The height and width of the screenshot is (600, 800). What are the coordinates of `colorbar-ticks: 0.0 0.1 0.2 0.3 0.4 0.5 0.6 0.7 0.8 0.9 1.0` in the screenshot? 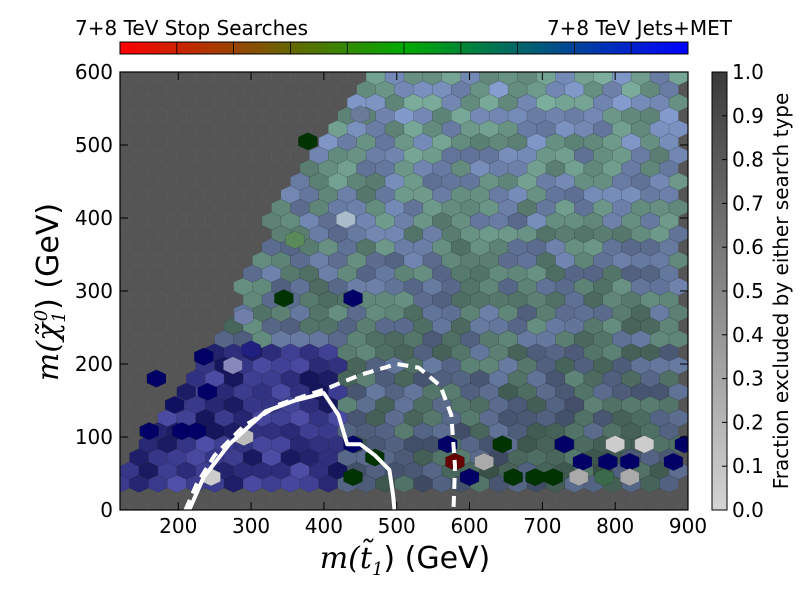 It's located at (743, 291).